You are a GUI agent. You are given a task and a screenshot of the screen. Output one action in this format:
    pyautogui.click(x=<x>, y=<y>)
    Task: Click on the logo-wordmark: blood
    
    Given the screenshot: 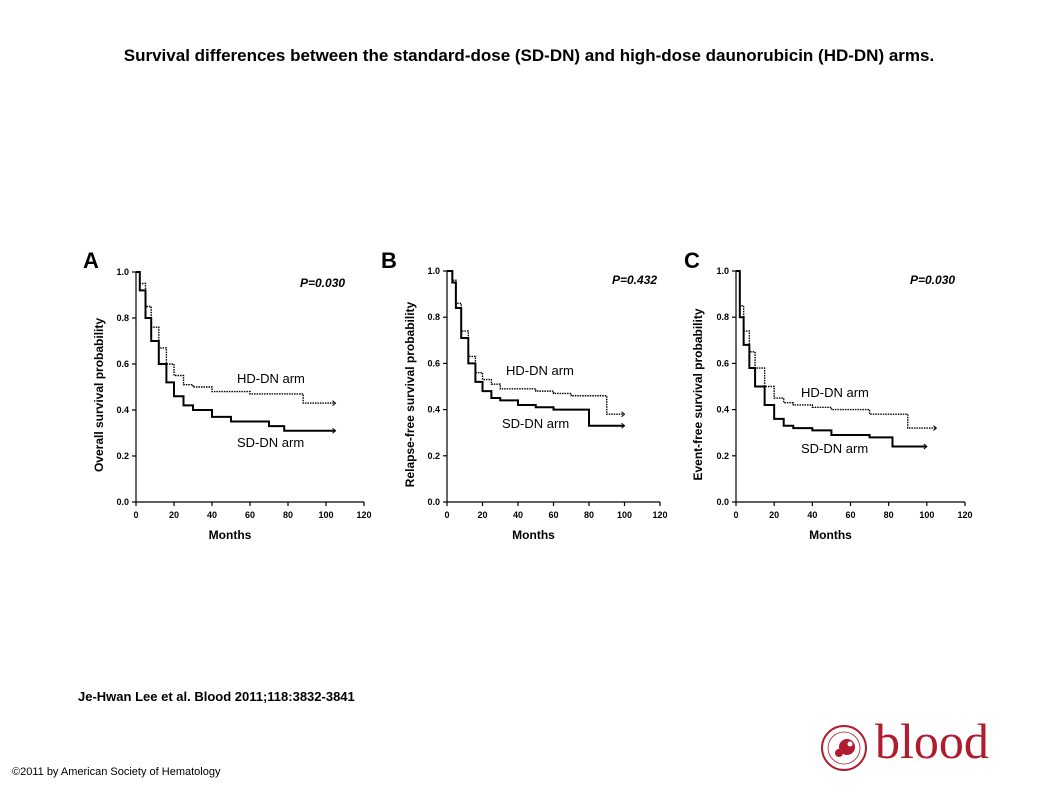 What is the action you would take?
    pyautogui.click(x=932, y=741)
    